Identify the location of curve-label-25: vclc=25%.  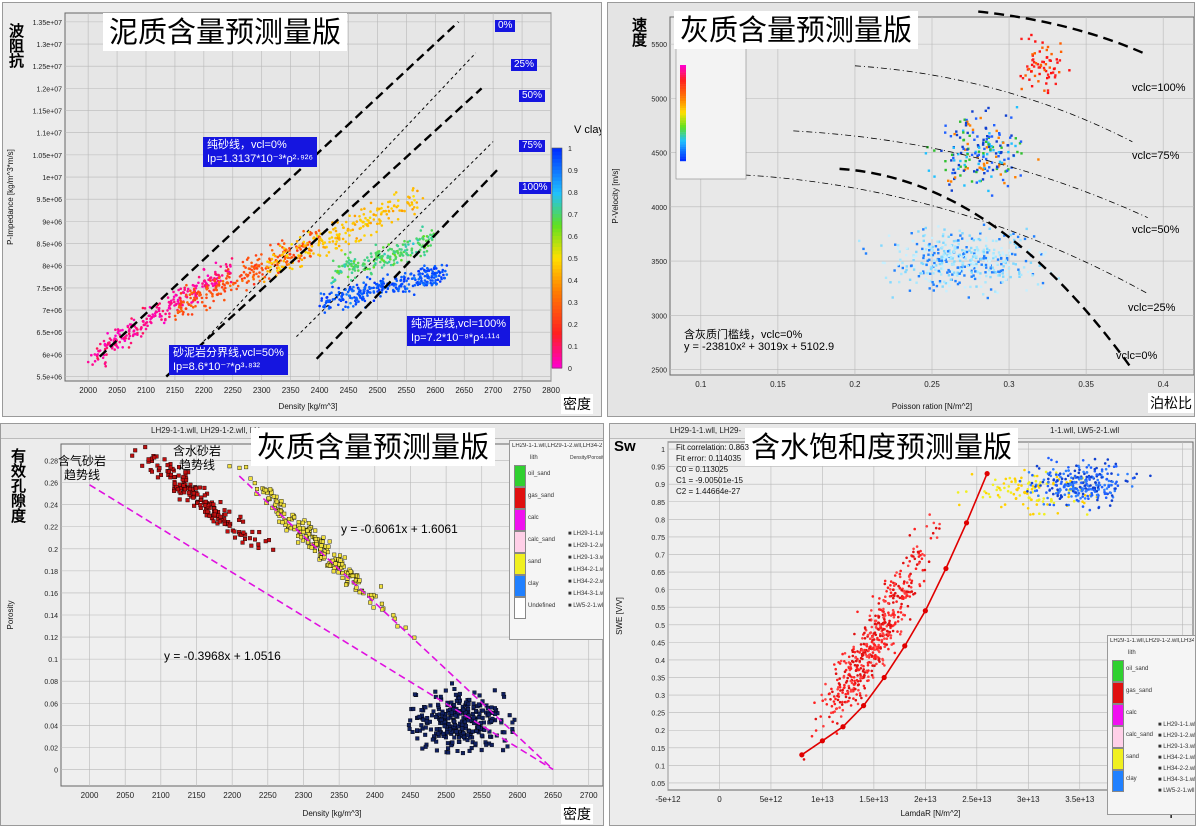
(1152, 308).